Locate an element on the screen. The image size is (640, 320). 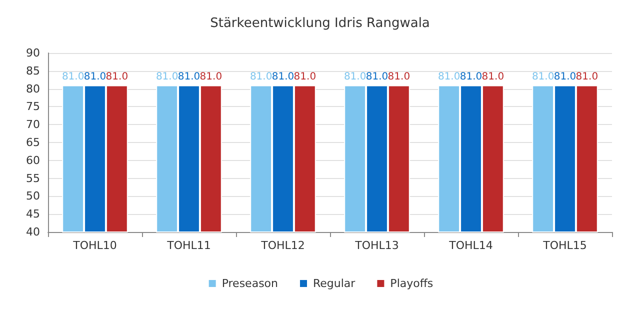
y-tick-label: 40 is located at coordinates (33, 232).